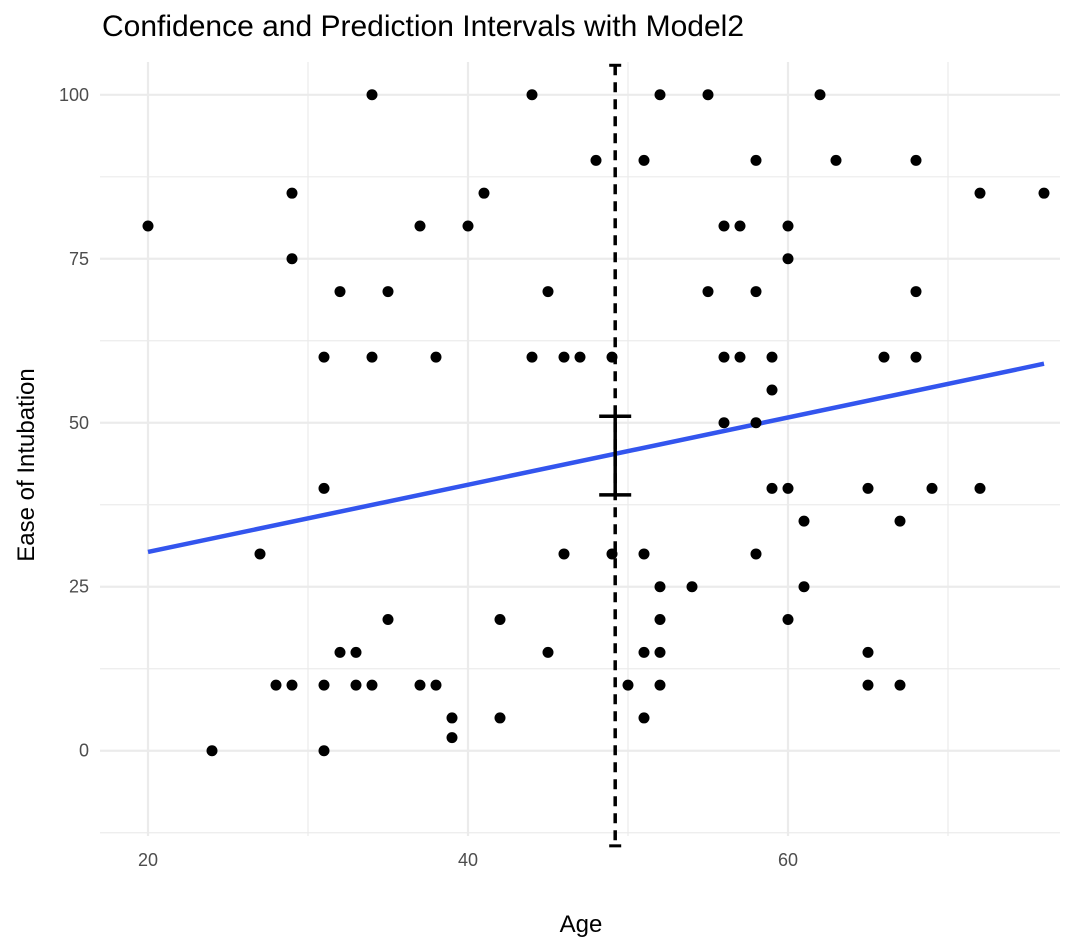 The image size is (1076, 952). I want to click on y-axis-title: Ease of Intubation, so click(26, 464).